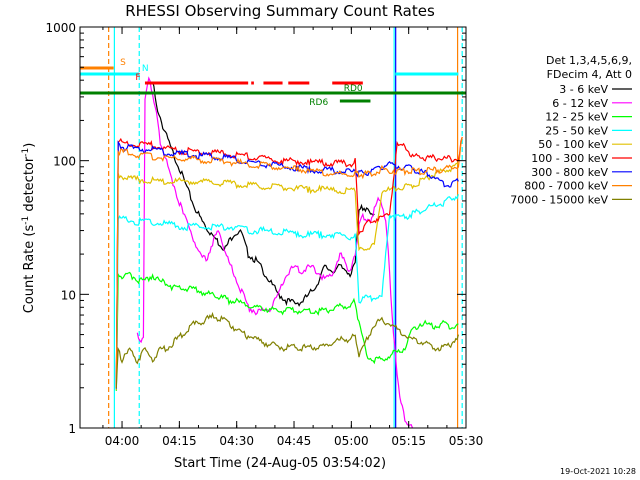 Image resolution: width=640 pixels, height=480 pixels. I want to click on y-label-exp-2: -1, so click(26, 152).